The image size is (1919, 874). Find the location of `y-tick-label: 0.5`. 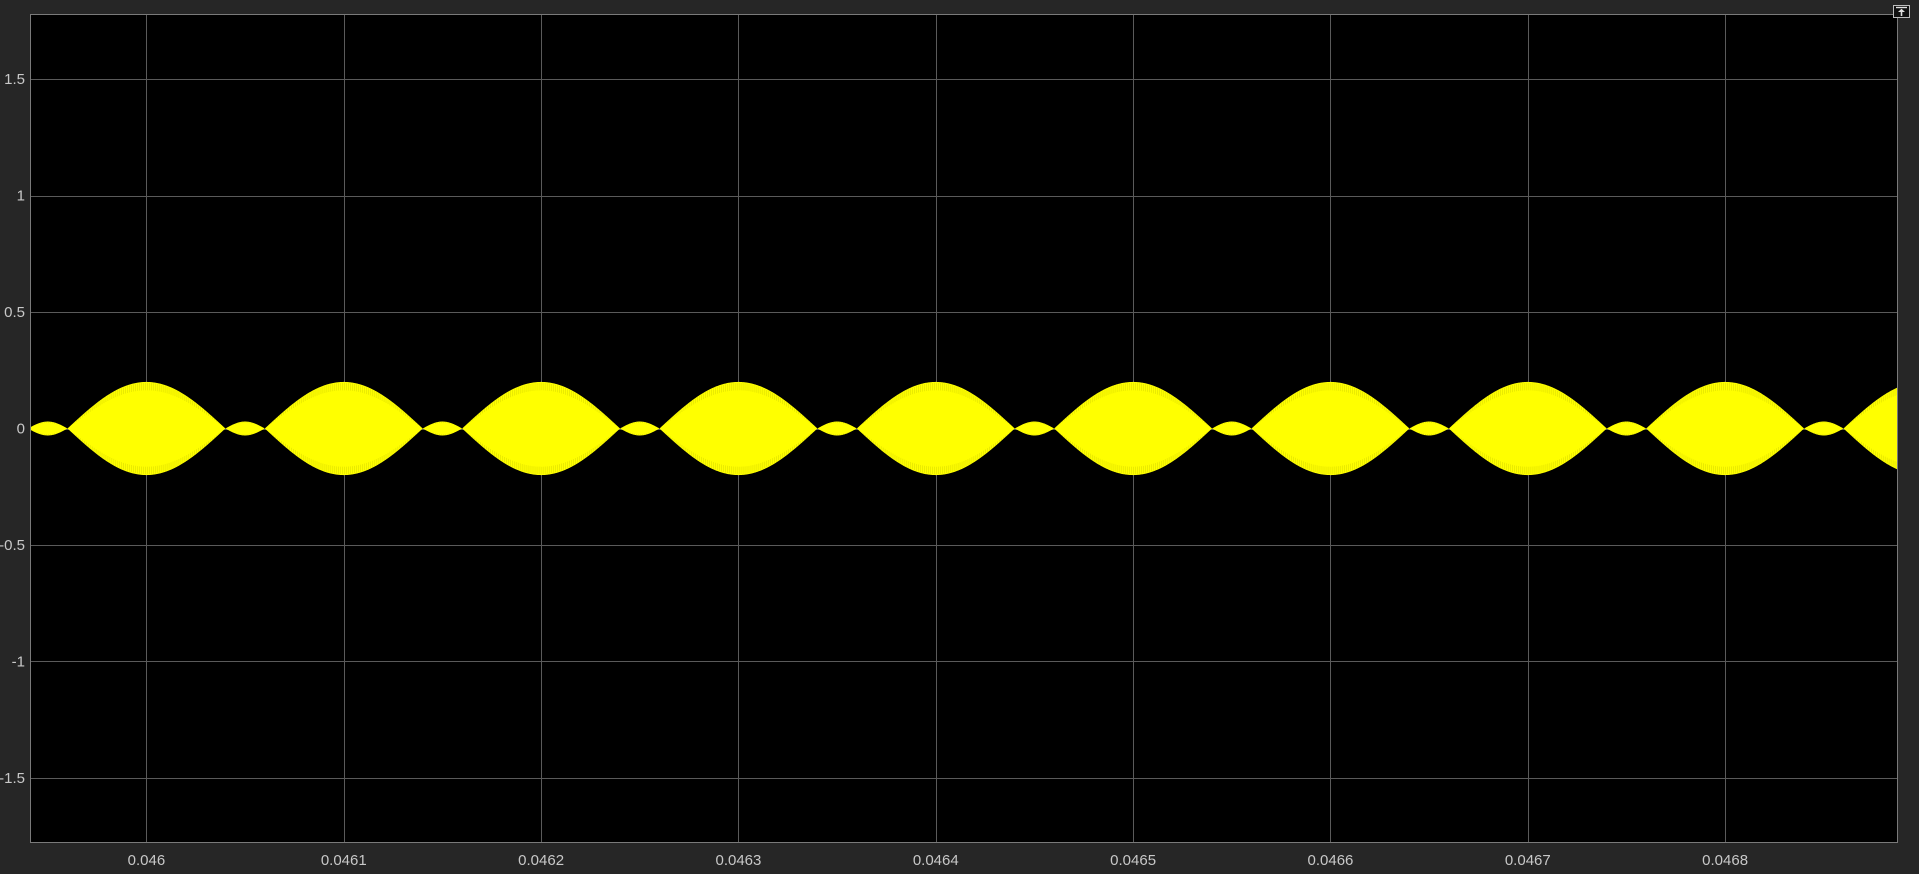

y-tick-label: 0.5 is located at coordinates (14, 312).